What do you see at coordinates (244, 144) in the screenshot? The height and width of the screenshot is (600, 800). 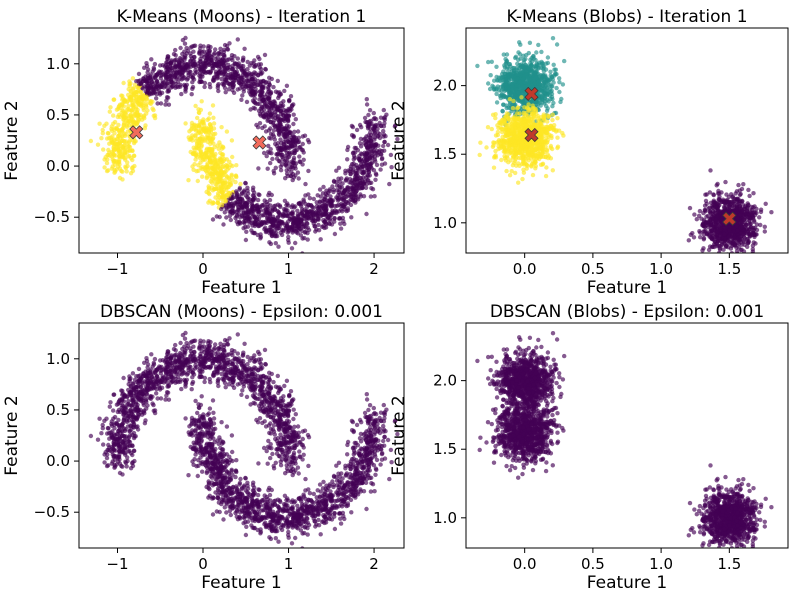 I see `scatter-points` at bounding box center [244, 144].